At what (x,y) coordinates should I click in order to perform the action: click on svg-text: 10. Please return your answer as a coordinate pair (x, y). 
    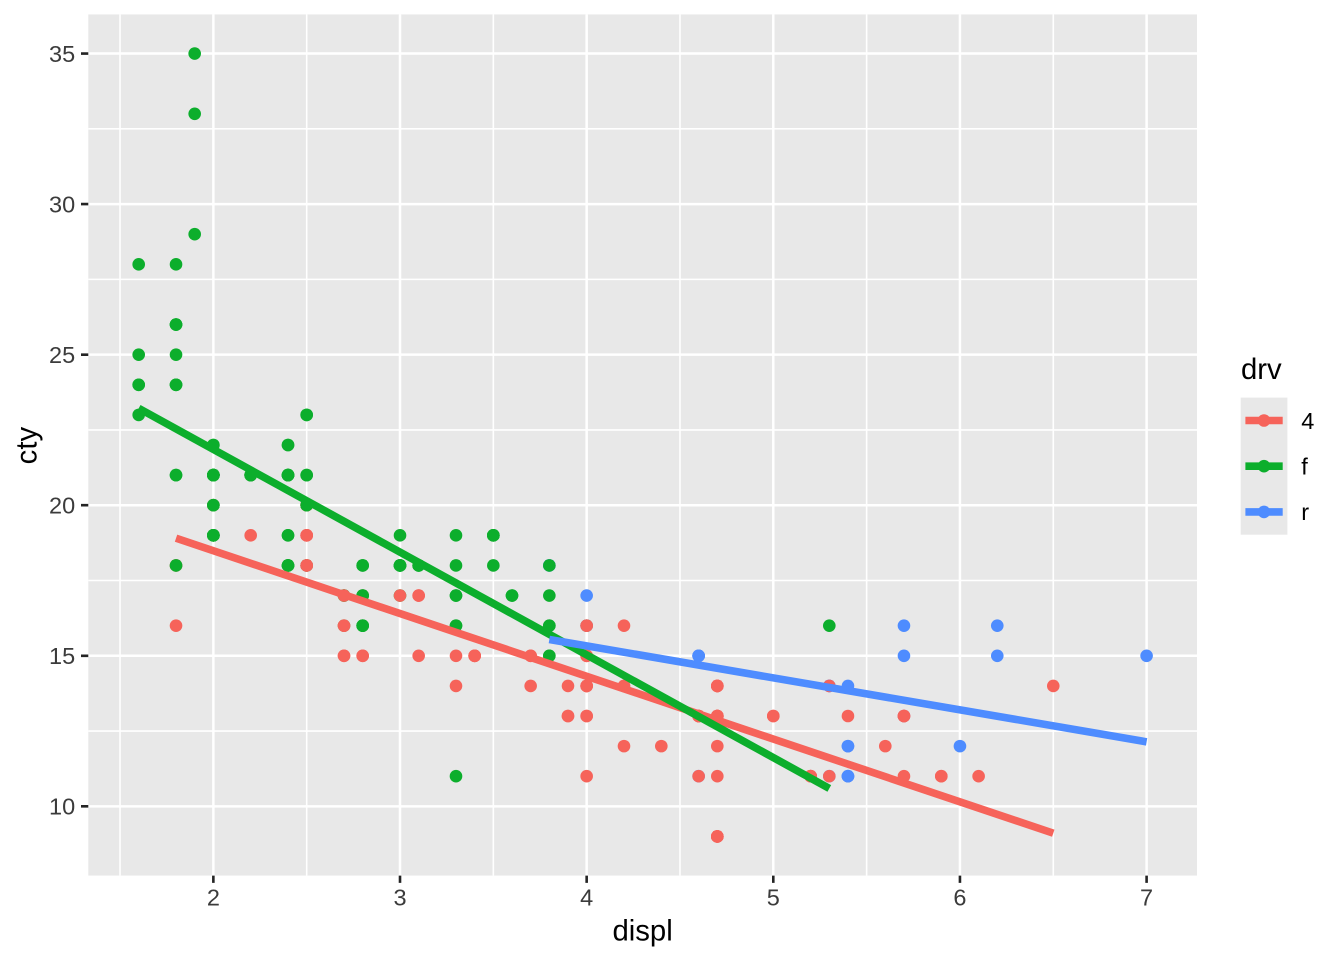
    Looking at the image, I should click on (62, 807).